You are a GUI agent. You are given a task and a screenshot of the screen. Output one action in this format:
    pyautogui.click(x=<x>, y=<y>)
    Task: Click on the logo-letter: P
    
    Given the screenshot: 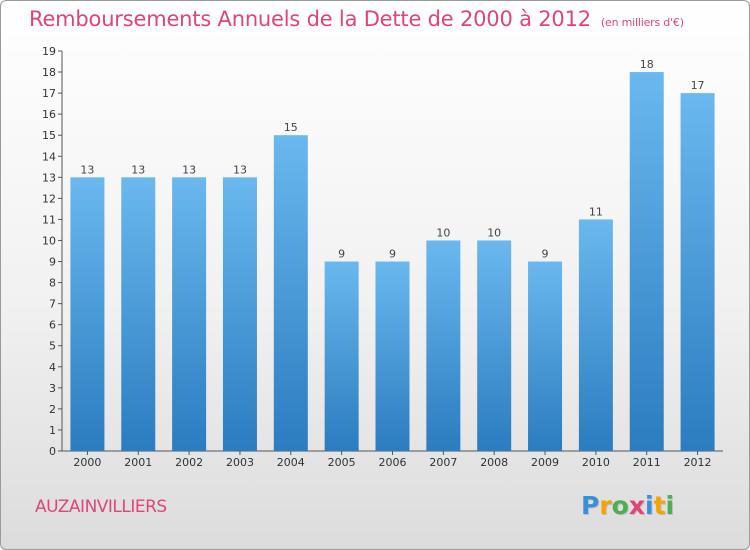 What is the action you would take?
    pyautogui.click(x=590, y=505)
    